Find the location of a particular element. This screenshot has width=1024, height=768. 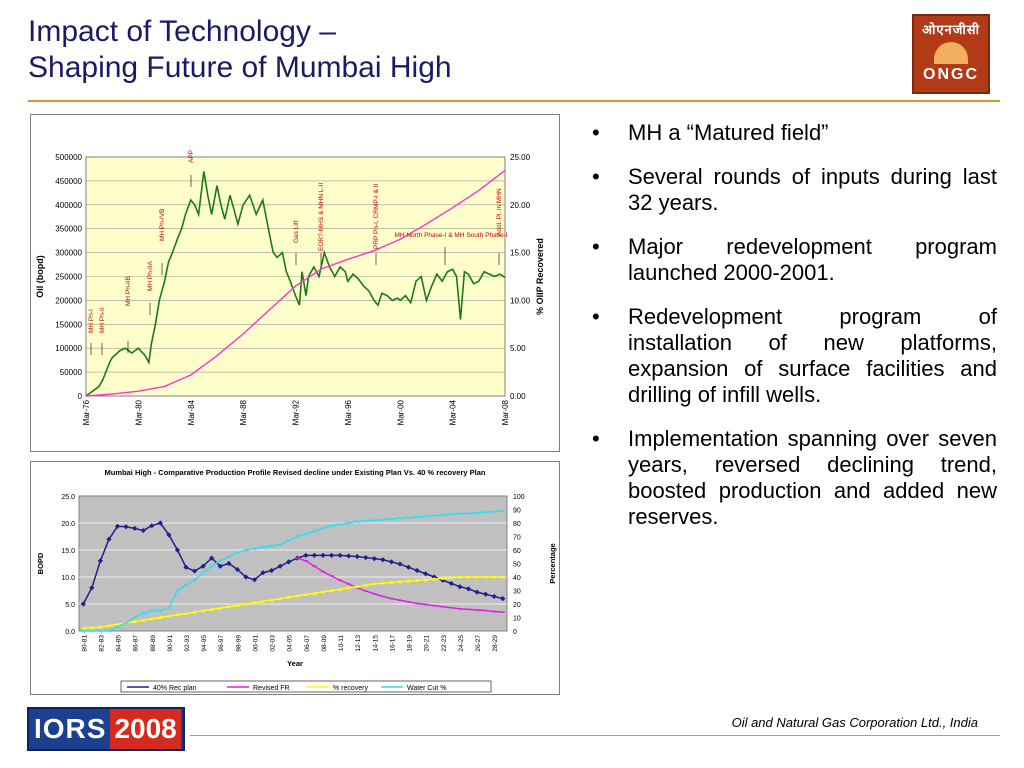

x-tick-label: 92-93 is located at coordinates (187, 643).